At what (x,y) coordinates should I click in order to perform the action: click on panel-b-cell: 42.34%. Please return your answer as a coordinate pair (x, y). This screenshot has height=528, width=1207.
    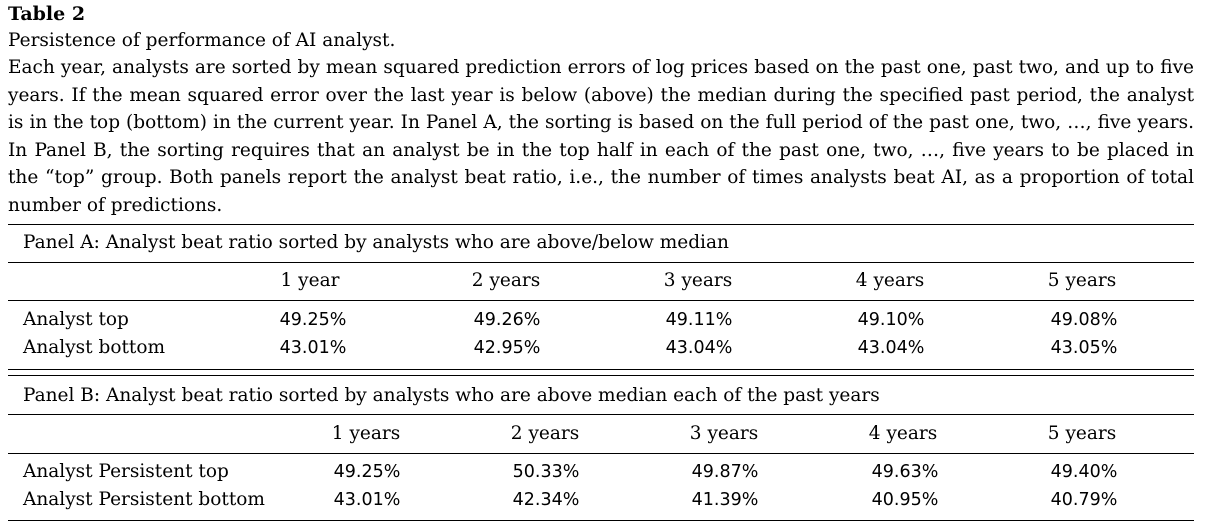
    Looking at the image, I should click on (546, 500).